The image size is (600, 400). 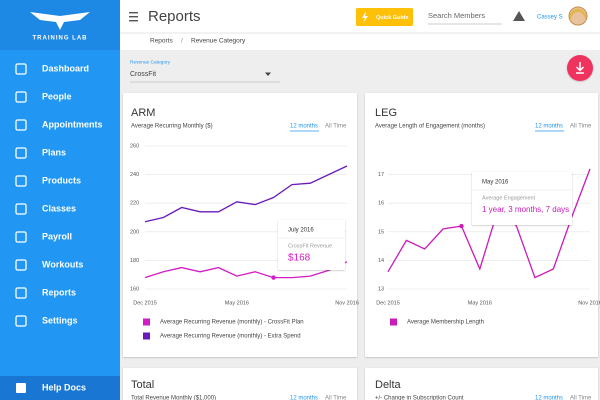 I want to click on card-subtitle: Total Revenue Monthly ($1,000), so click(x=173, y=398).